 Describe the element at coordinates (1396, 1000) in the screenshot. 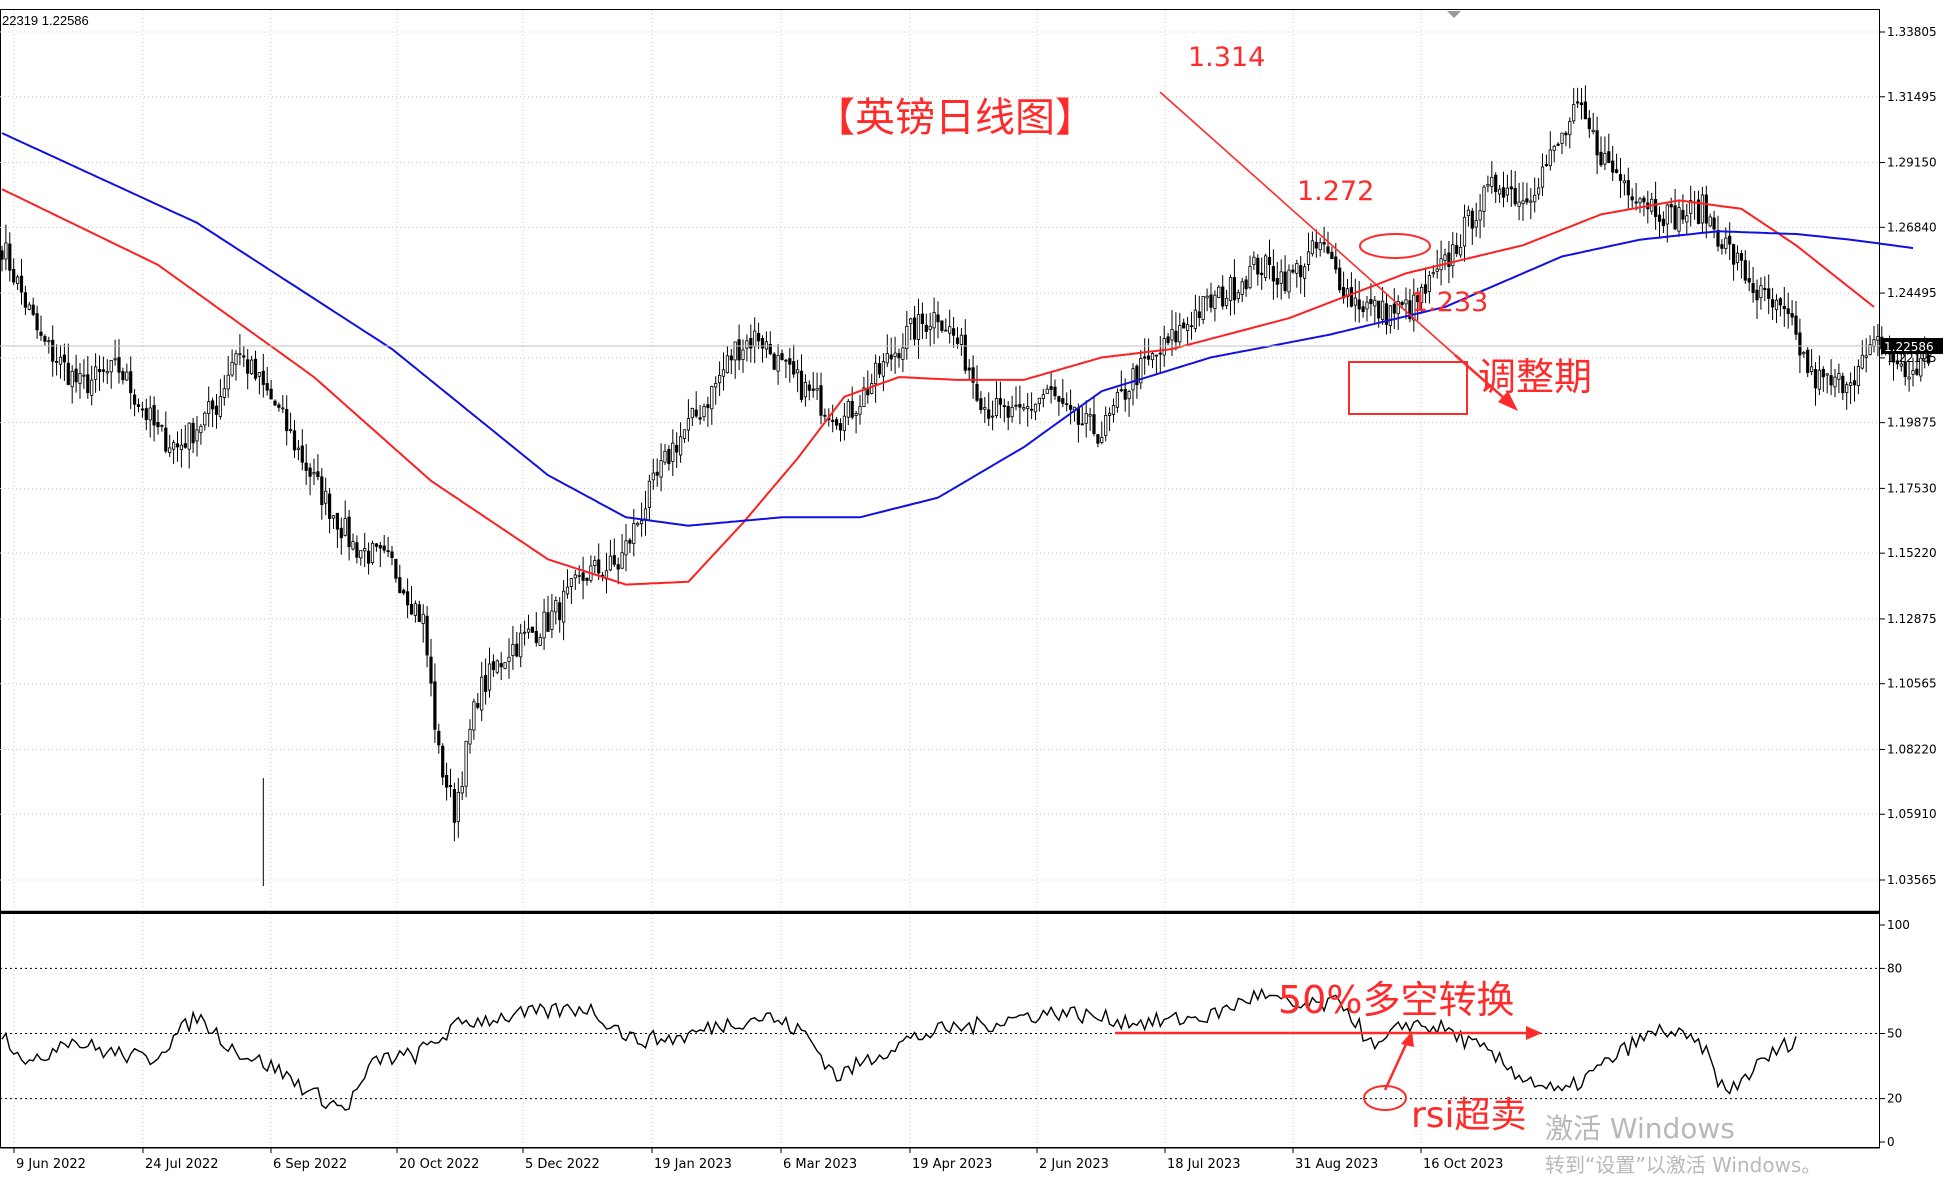

I see `rsi-midline-label: 50%多空转换` at that location.